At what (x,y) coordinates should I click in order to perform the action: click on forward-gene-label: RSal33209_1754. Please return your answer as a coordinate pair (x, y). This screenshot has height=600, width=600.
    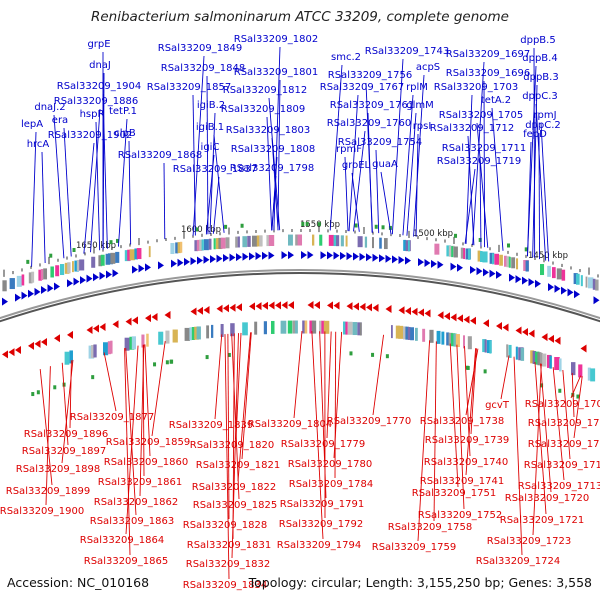
    Looking at the image, I should click on (380, 142).